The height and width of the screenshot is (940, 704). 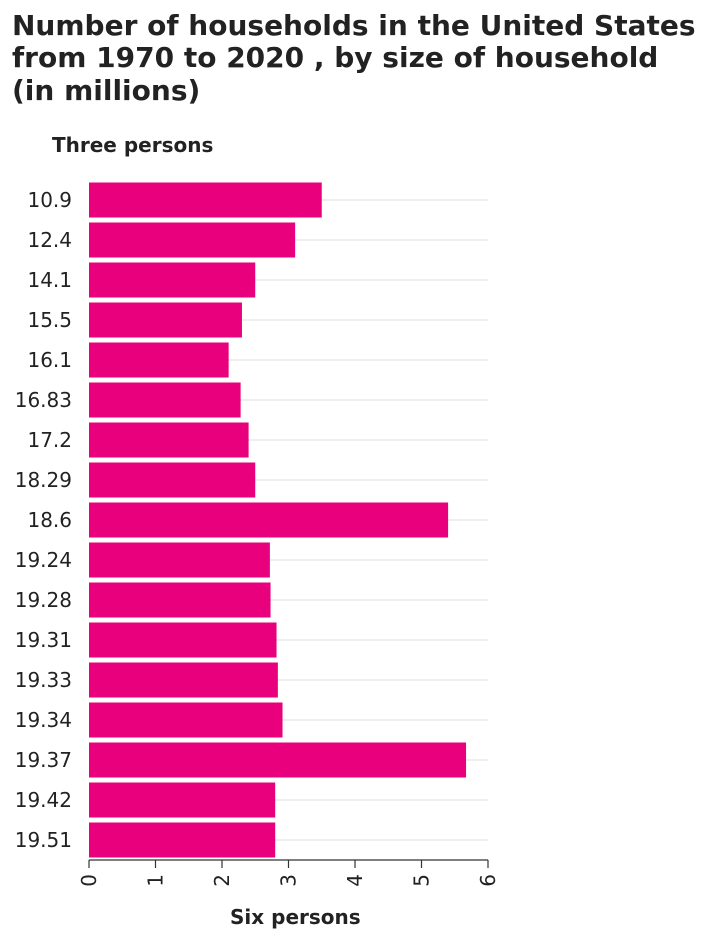 What do you see at coordinates (49, 240) in the screenshot?
I see `y-tick-label: 12.4` at bounding box center [49, 240].